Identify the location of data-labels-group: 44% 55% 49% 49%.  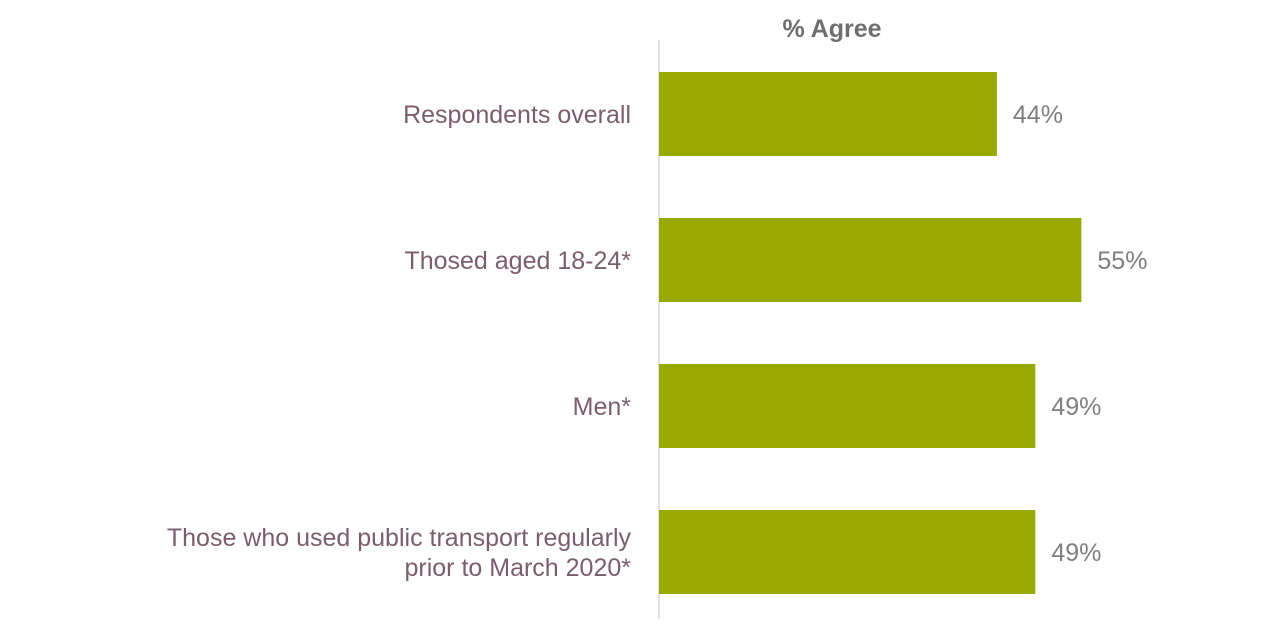
(1080, 334).